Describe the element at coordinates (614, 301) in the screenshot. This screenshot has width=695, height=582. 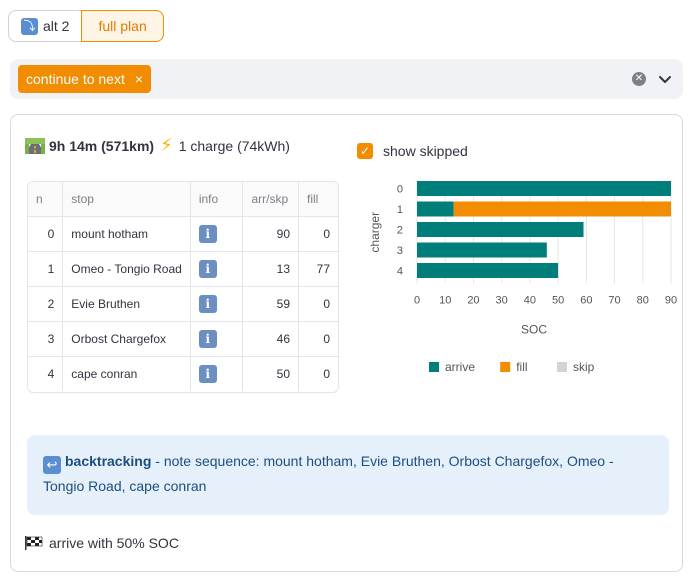
I see `x-tick-label: 70` at that location.